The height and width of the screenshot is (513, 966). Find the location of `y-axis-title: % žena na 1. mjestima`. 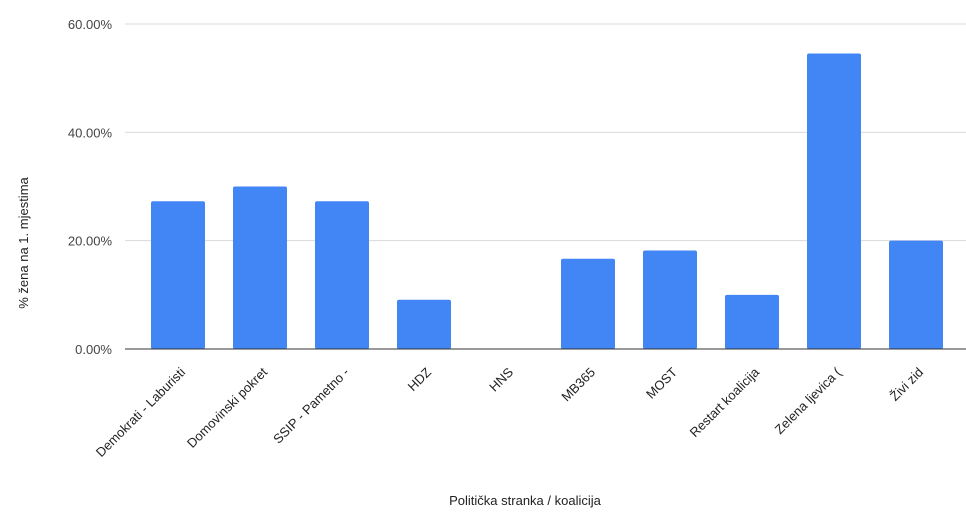

y-axis-title: % žena na 1. mjestima is located at coordinates (23, 242).